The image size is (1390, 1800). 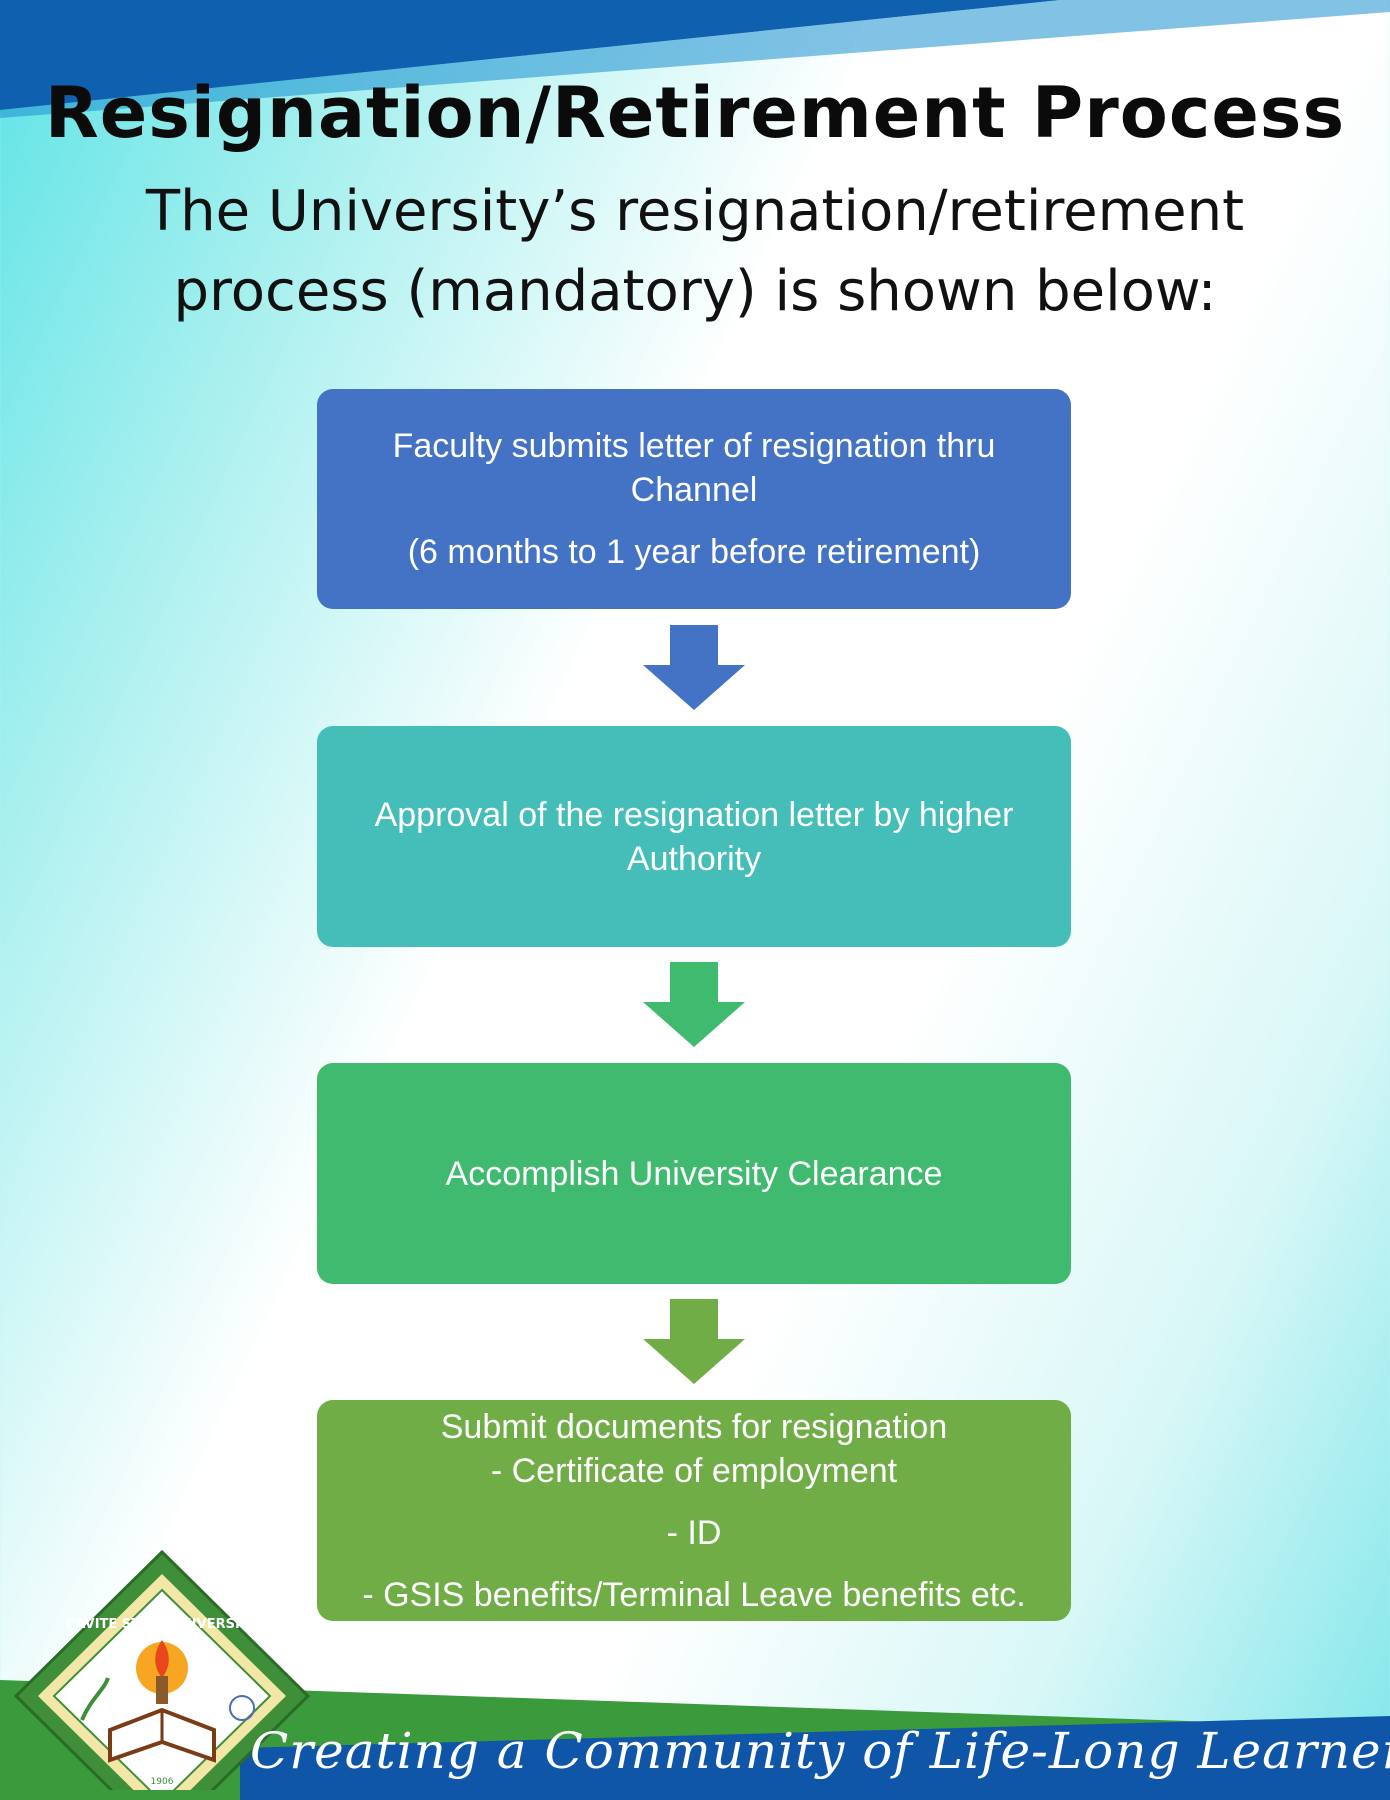 What do you see at coordinates (162, 1670) in the screenshot?
I see `university-seal-logo: CAVITE STATE UNIVERSITY 1906` at bounding box center [162, 1670].